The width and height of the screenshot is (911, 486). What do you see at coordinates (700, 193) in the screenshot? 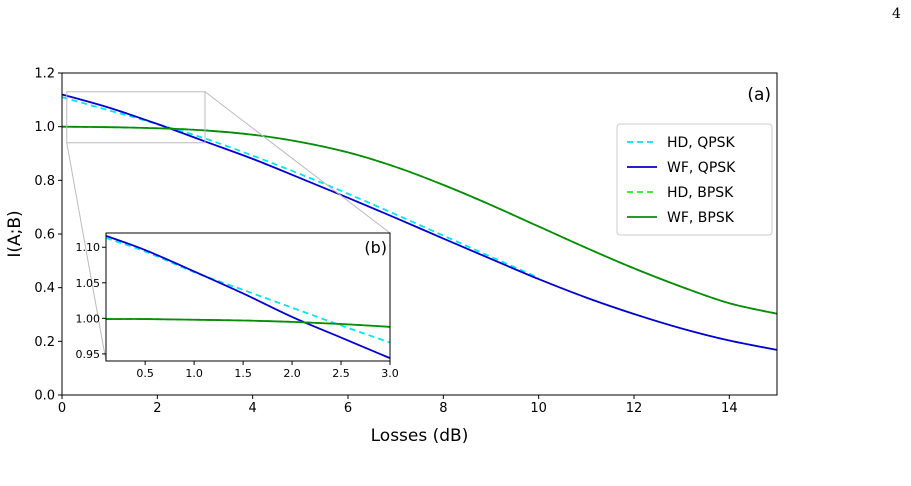
I see `legend-label-hd-bpsk: HD, BPSK` at bounding box center [700, 193].